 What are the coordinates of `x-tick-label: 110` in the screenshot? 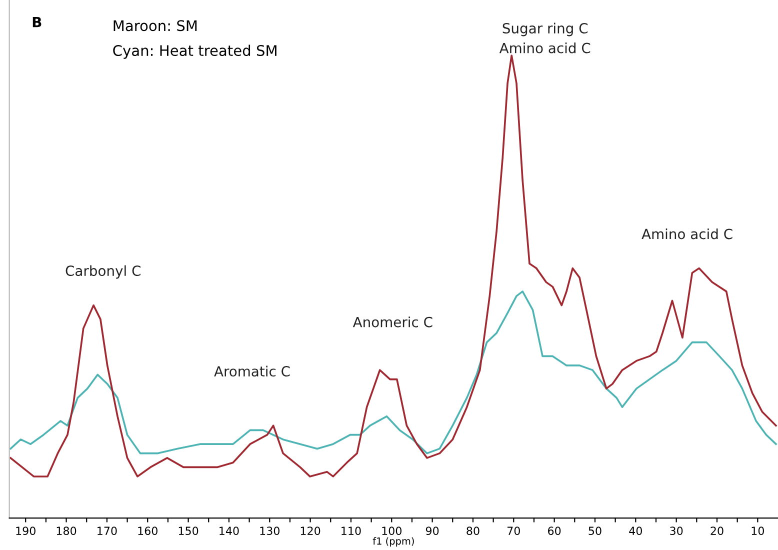 It's located at (351, 531).